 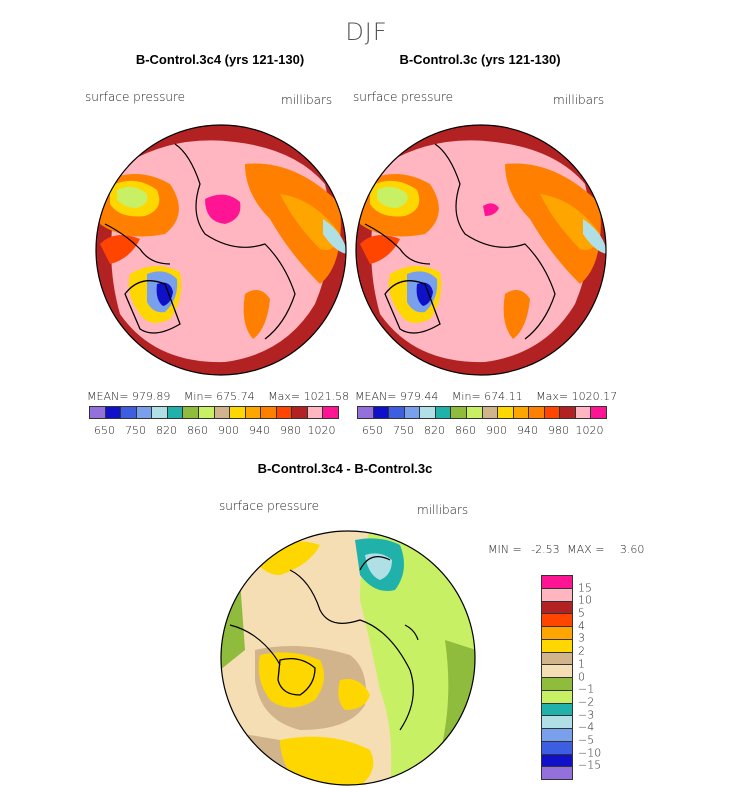 What do you see at coordinates (579, 100) in the screenshot?
I see `panel-2-unit-label: millibars` at bounding box center [579, 100].